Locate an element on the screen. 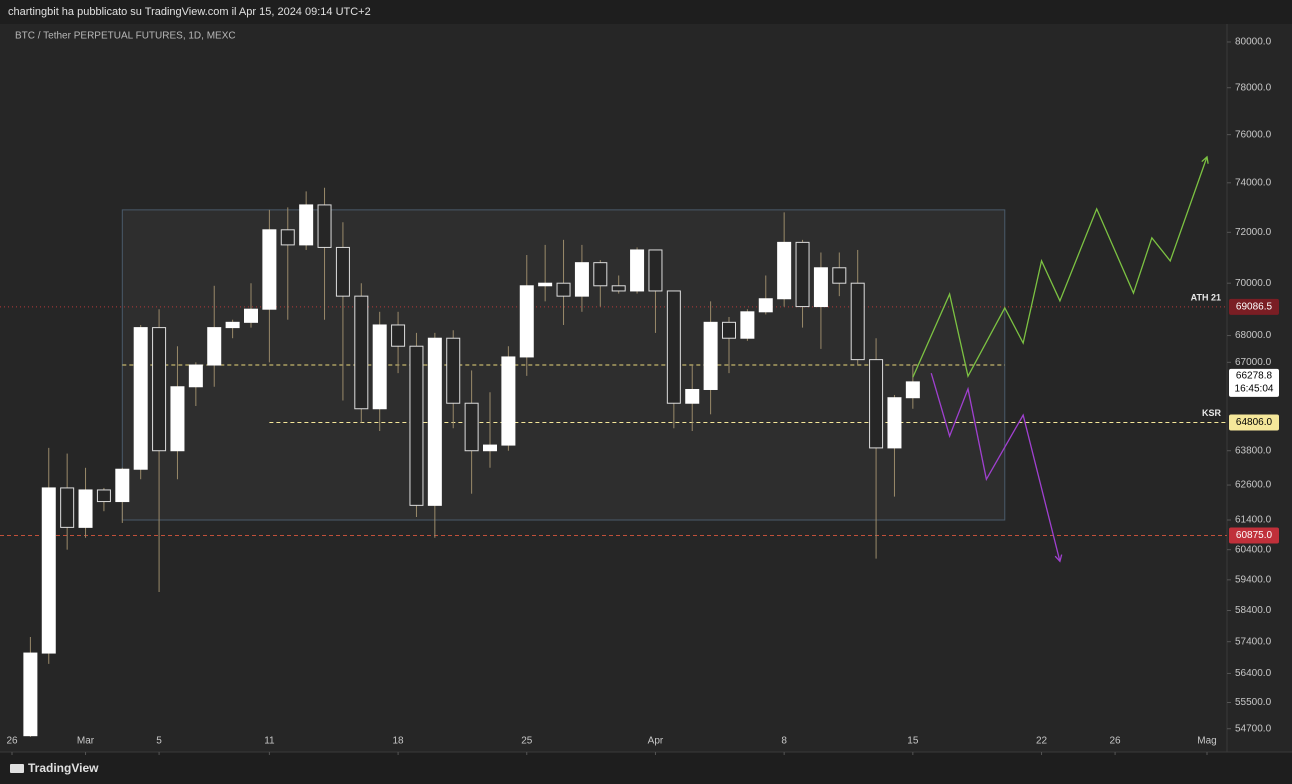  y-tick-label: 80000.0 is located at coordinates (1253, 42).